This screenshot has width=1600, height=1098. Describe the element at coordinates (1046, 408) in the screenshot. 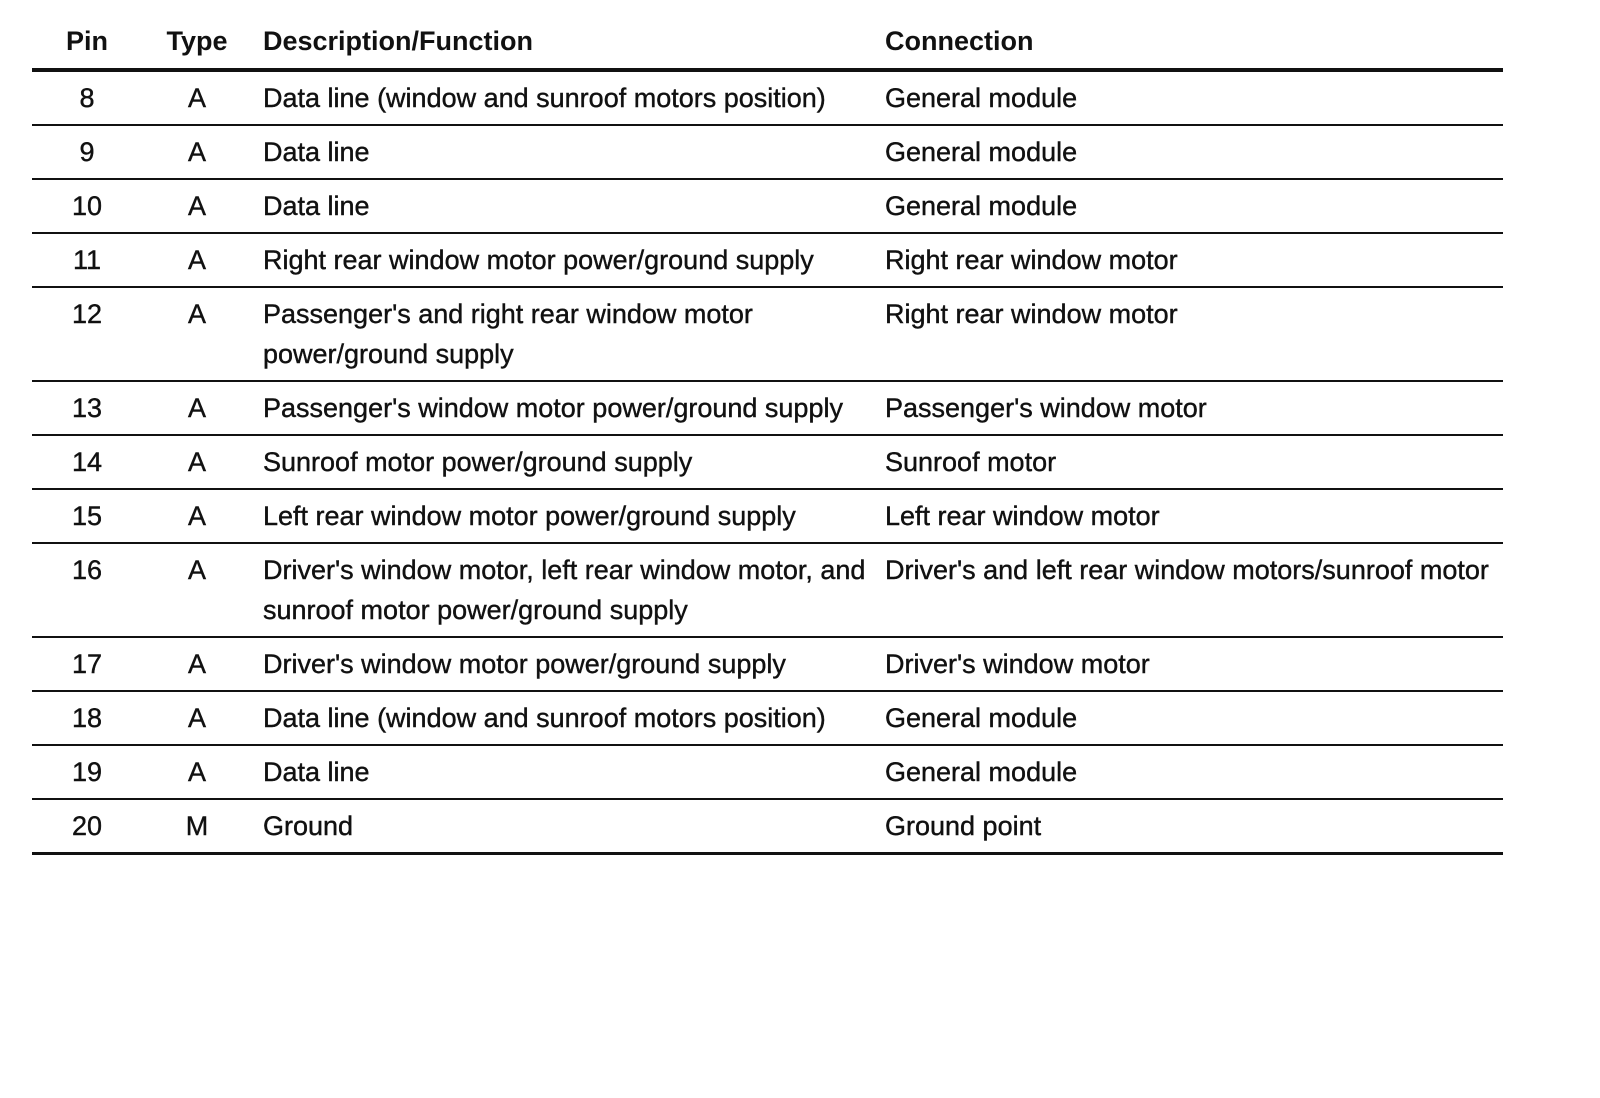

I see `connection-cell: Passenger's window motor` at that location.